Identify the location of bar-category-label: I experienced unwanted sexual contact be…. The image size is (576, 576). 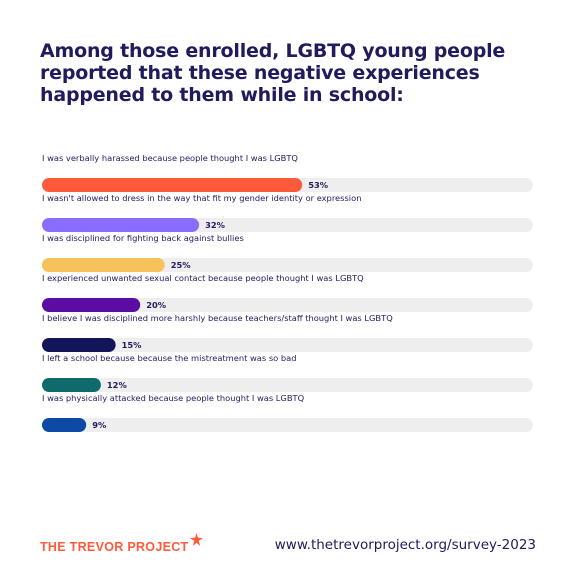
(203, 278).